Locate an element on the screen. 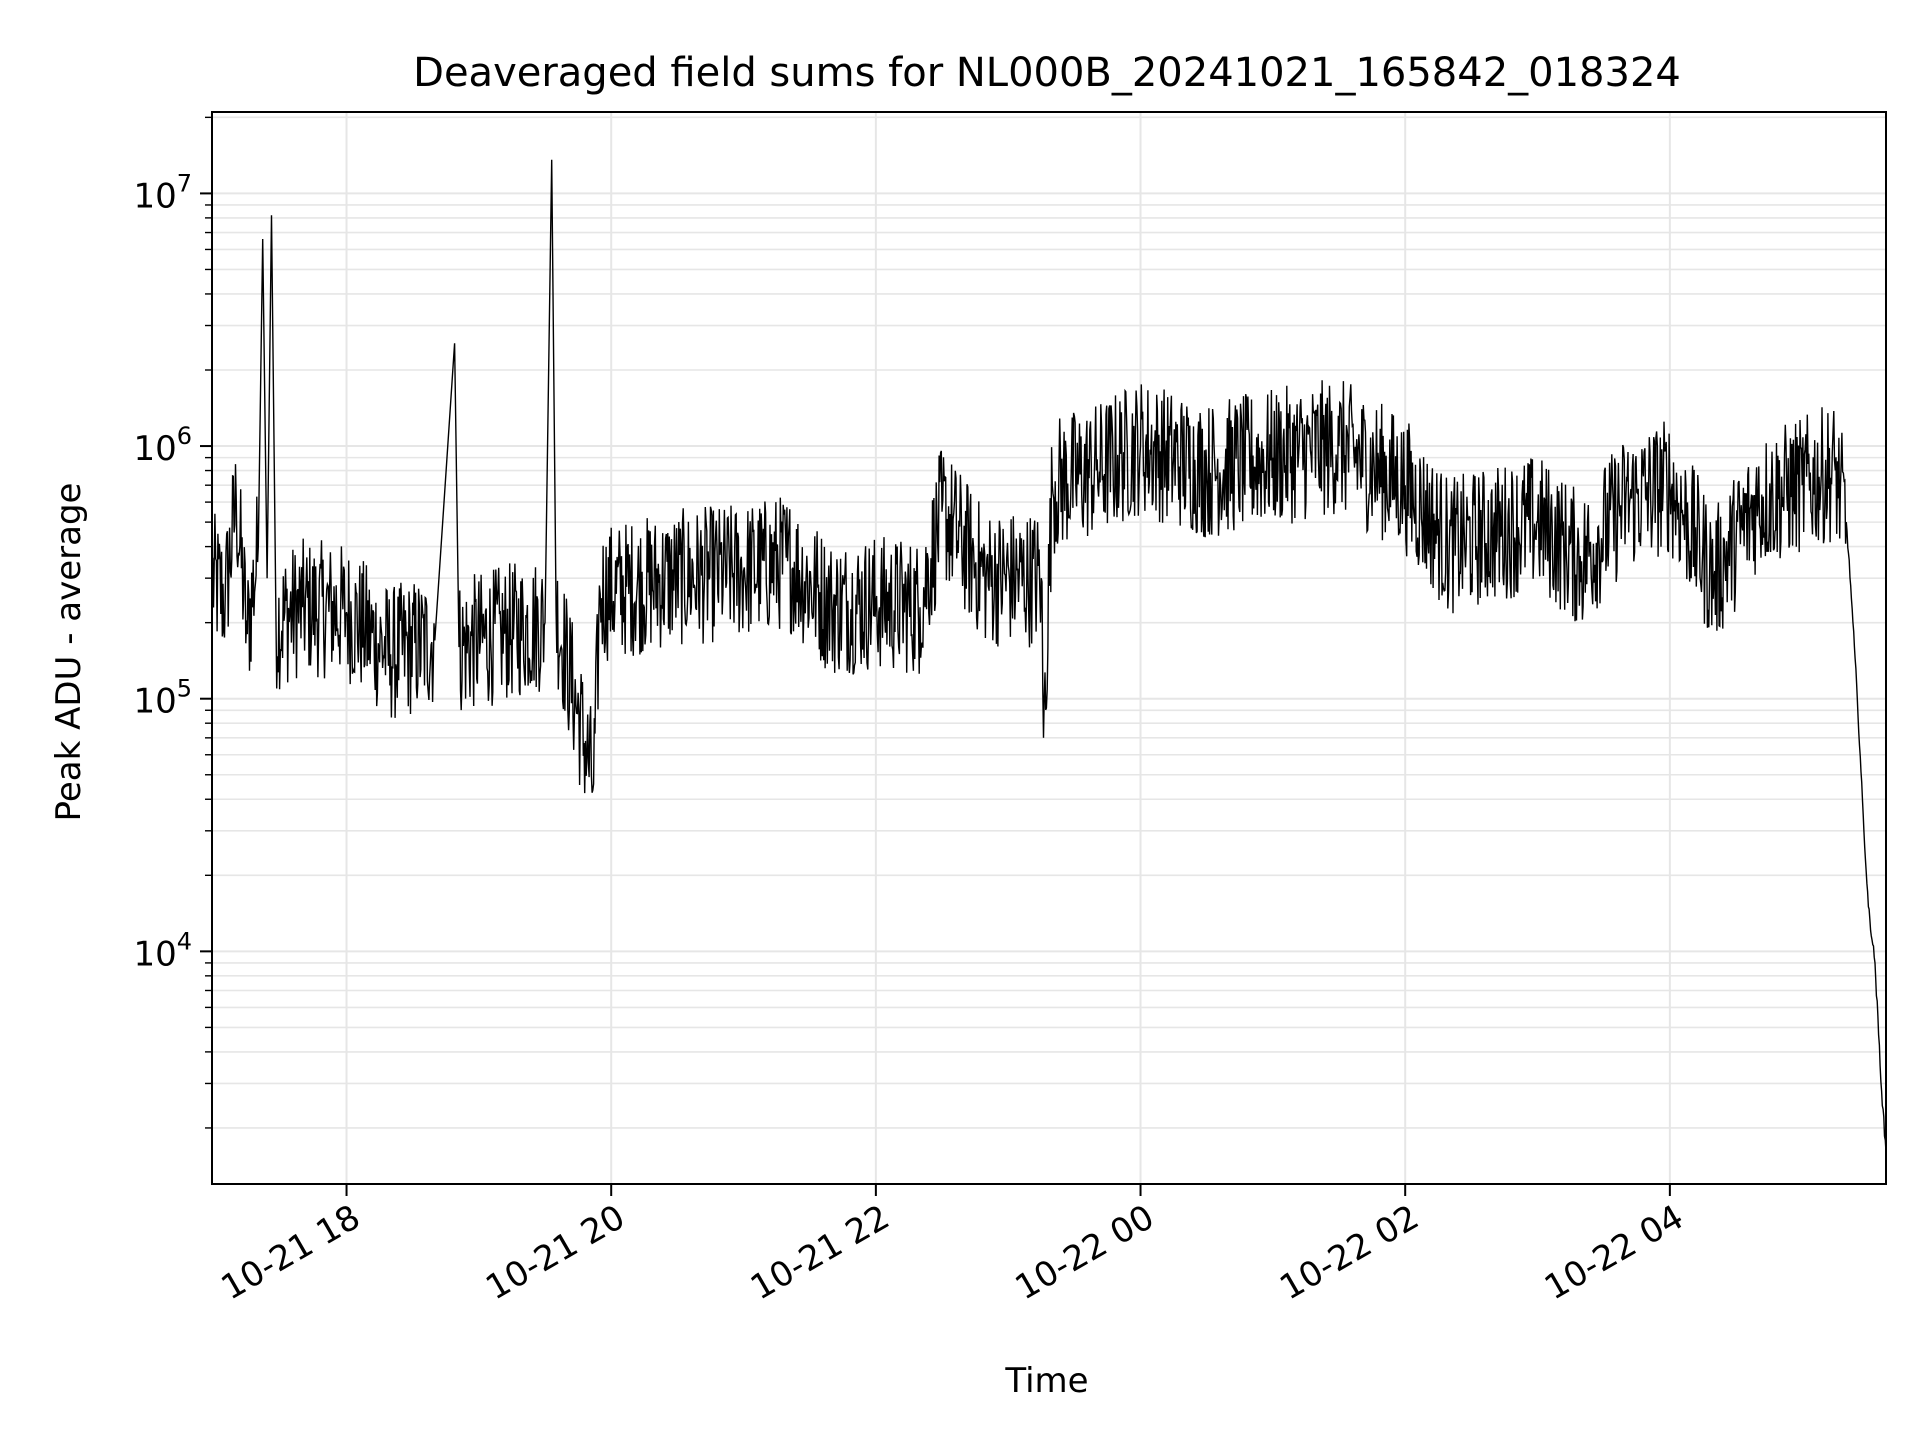  y-tick-label: 10⁶ is located at coordinates (162, 445).